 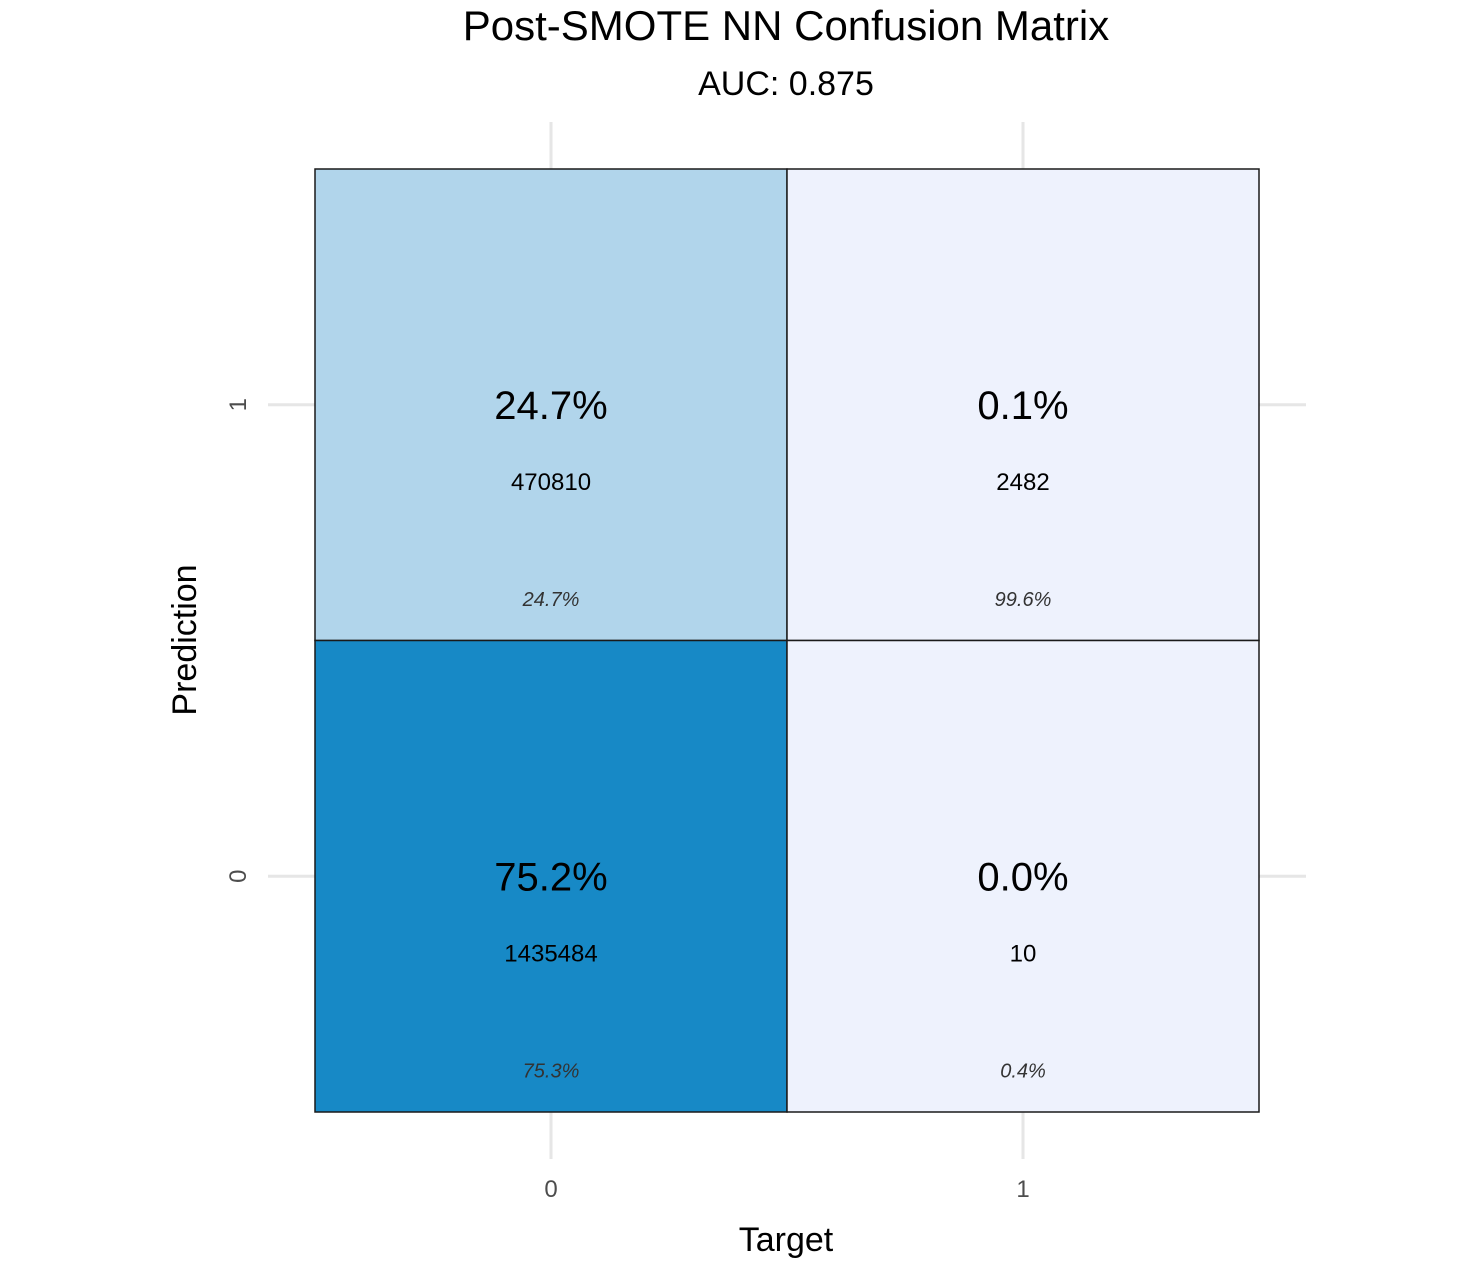 I want to click on cell-percent-label: 24.7%, so click(x=550, y=406).